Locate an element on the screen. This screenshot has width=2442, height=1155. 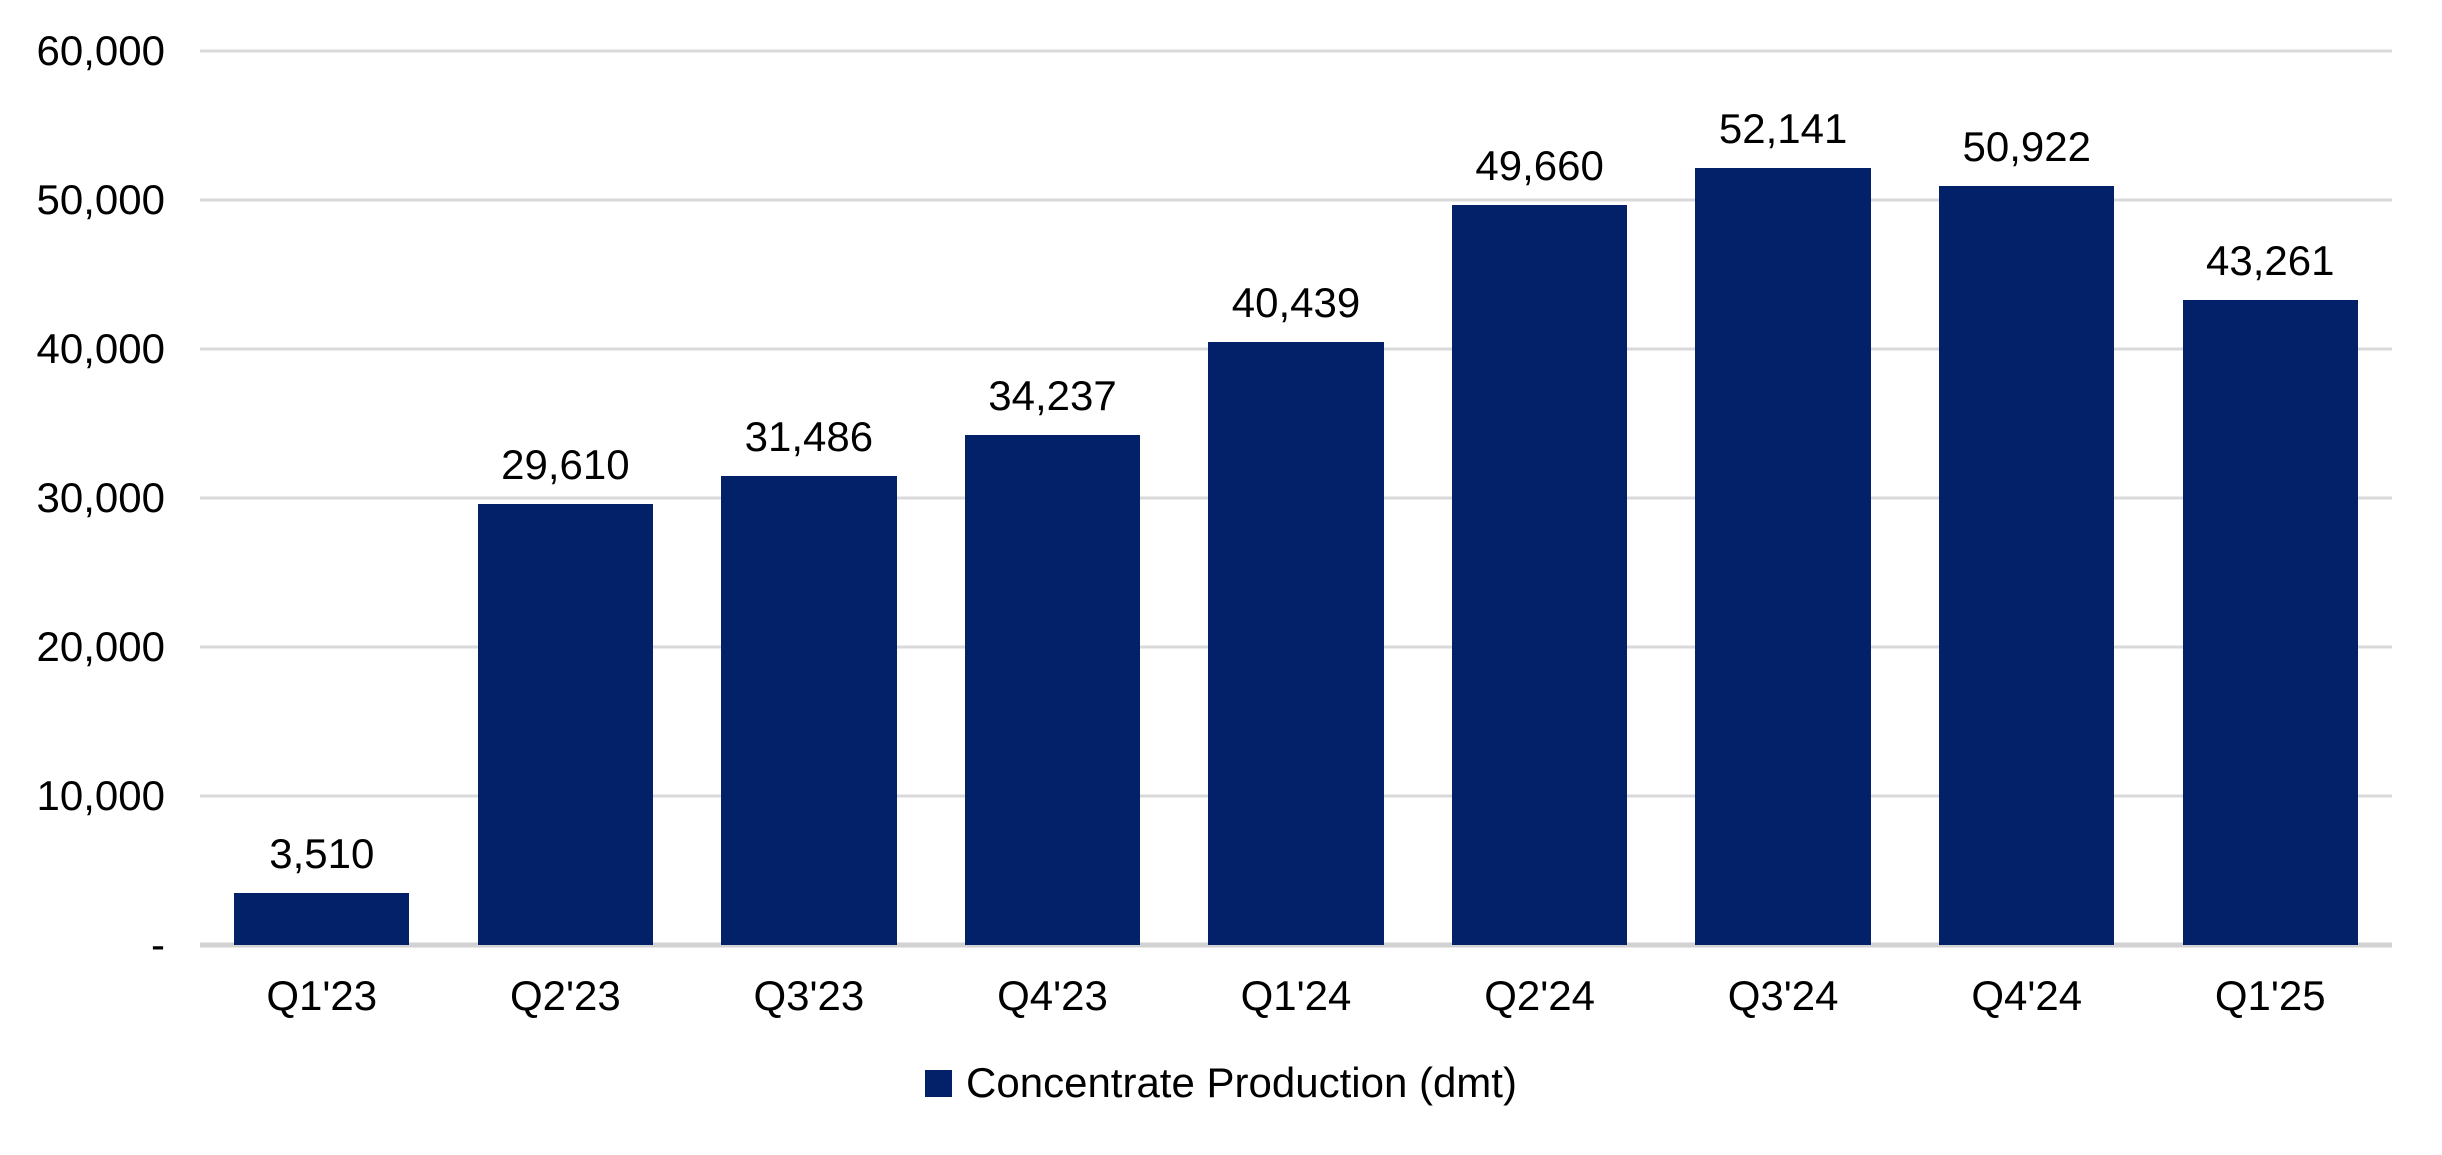
bar-slot: 40,439 is located at coordinates (1296, 498).